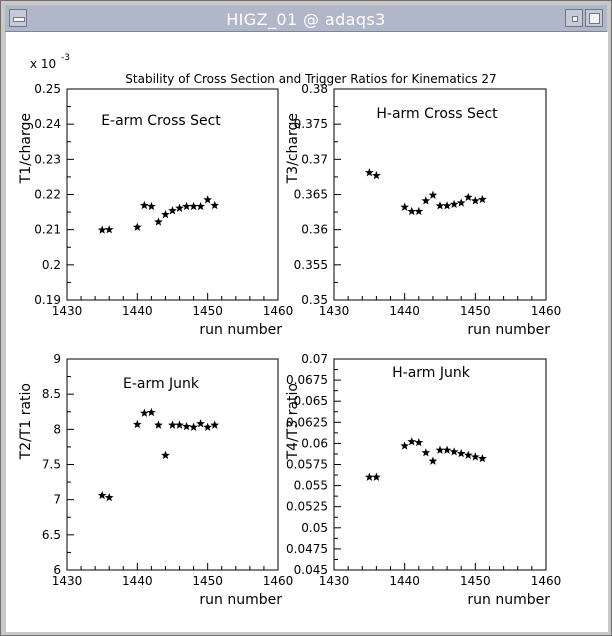  I want to click on plot-frame, so click(440, 464).